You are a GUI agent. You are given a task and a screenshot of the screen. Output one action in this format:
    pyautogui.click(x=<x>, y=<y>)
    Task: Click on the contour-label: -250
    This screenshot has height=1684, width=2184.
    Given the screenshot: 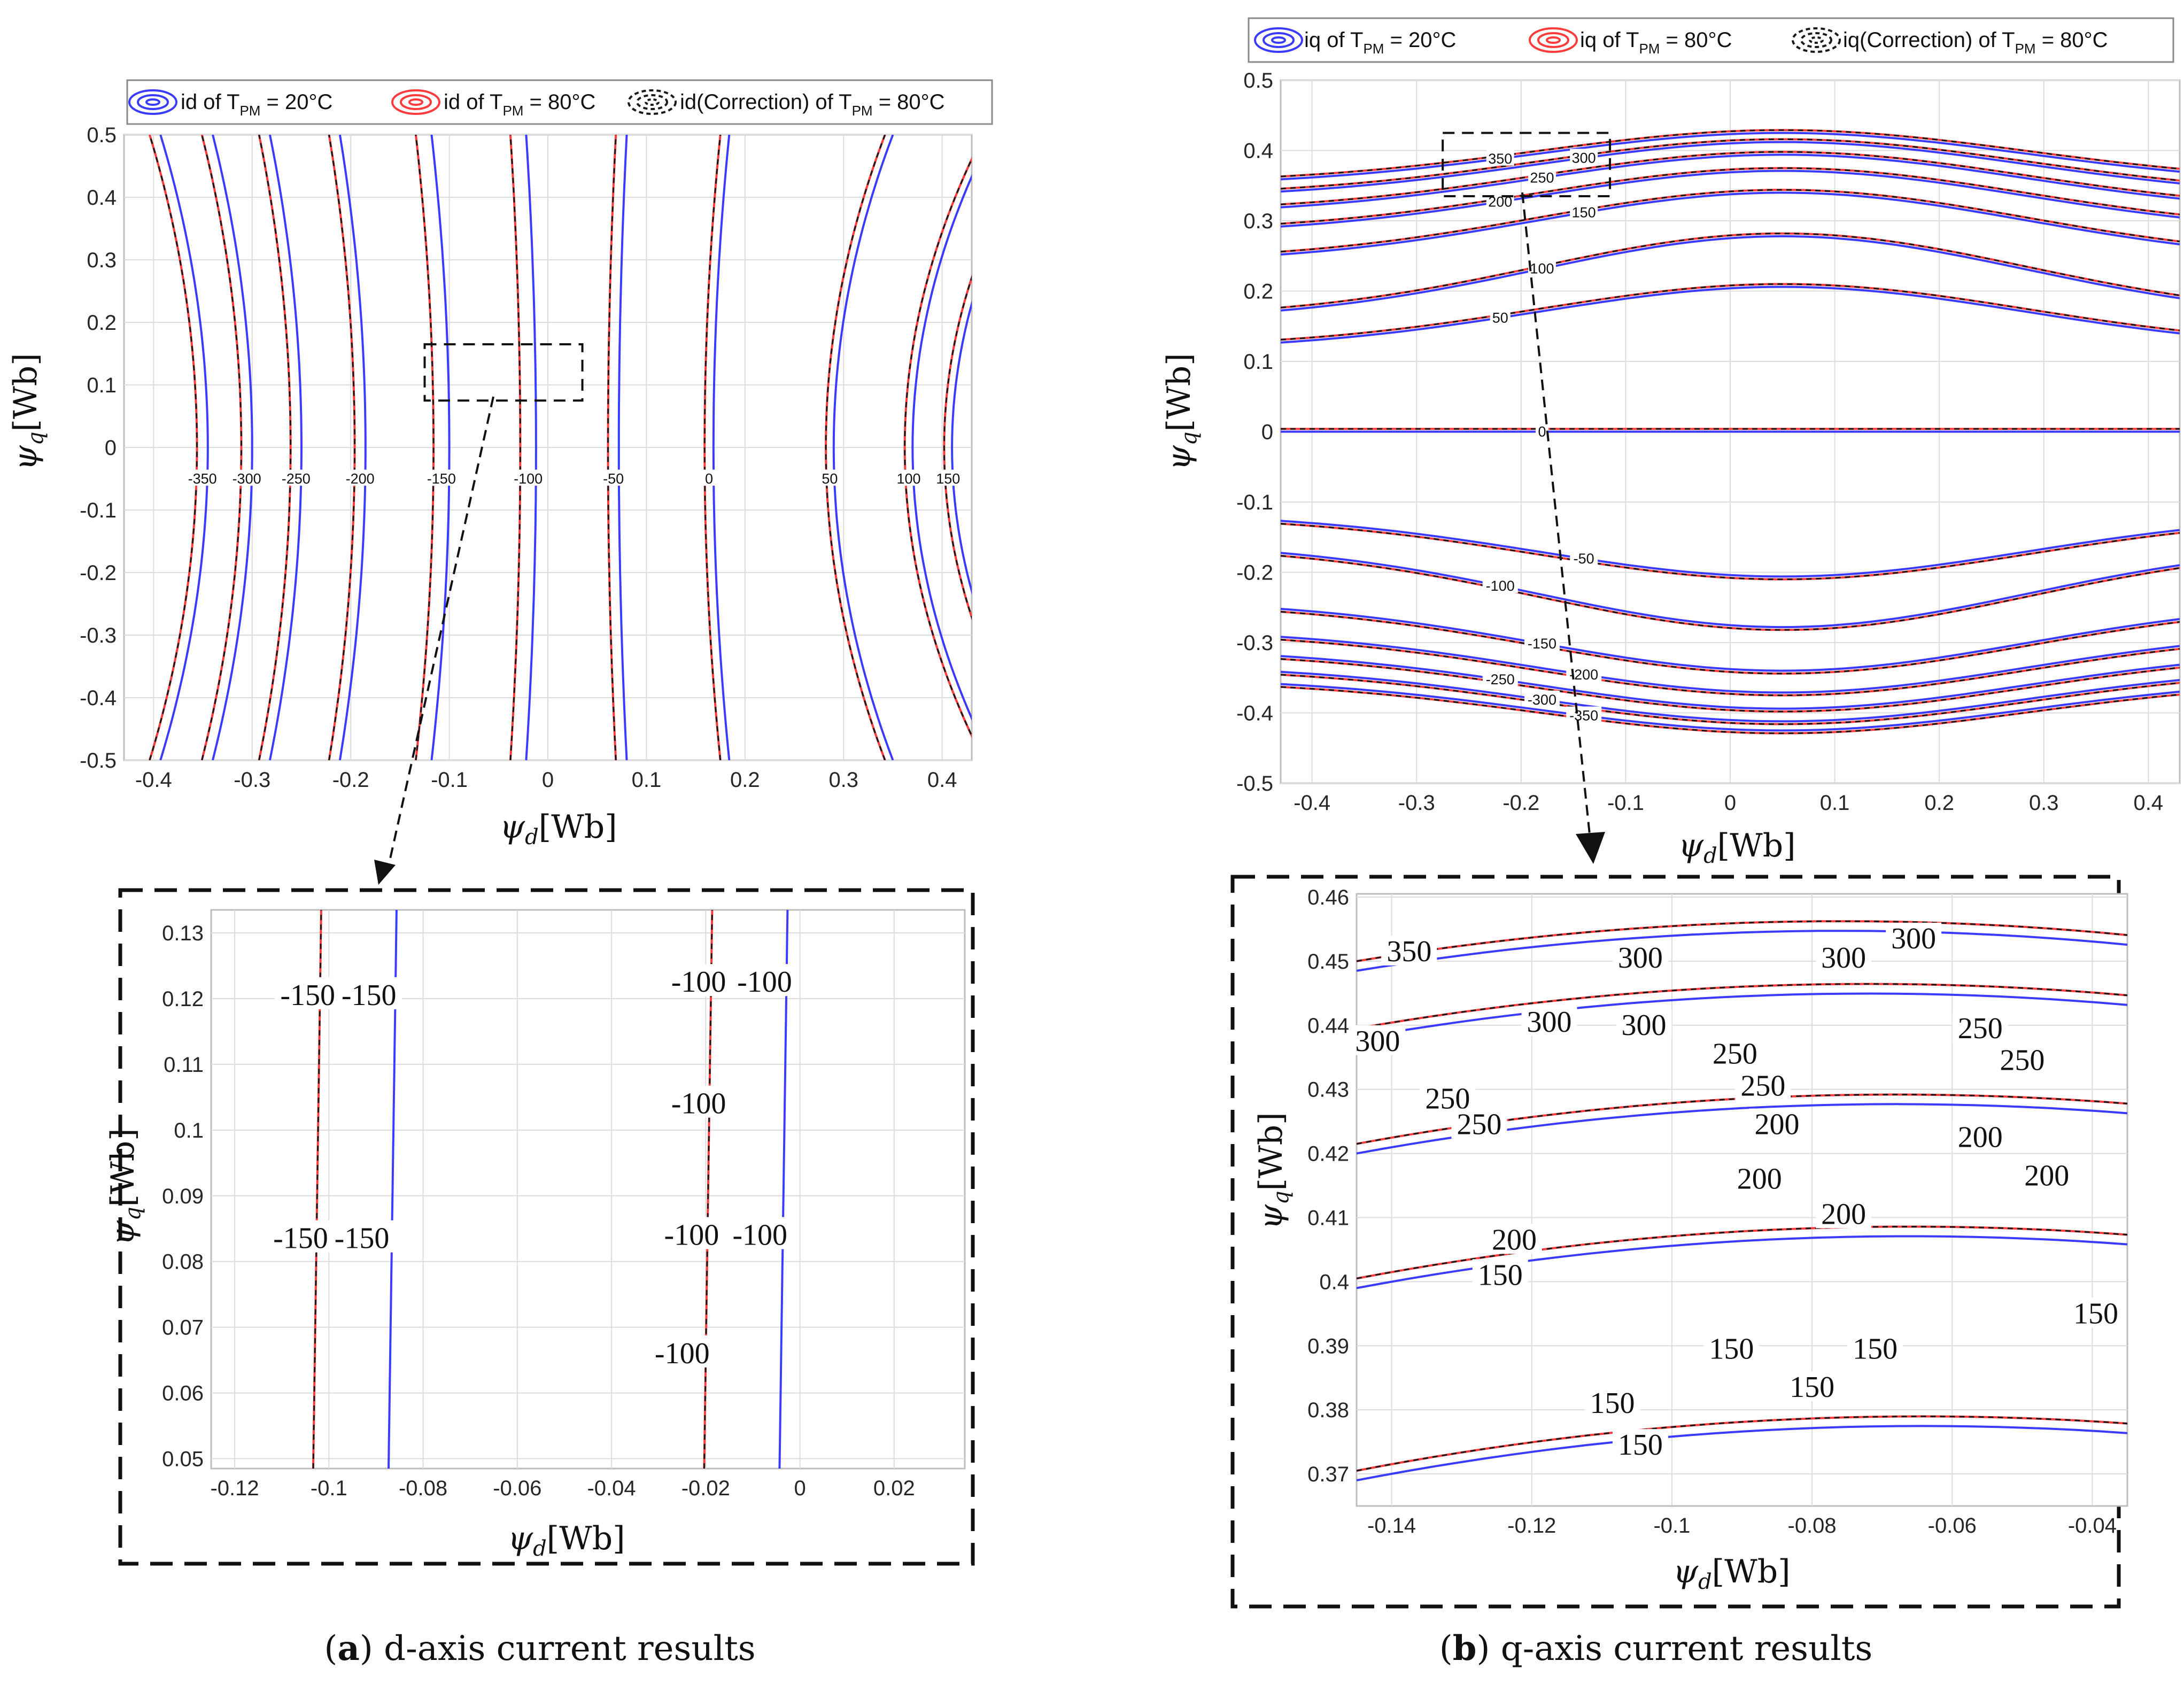 What is the action you would take?
    pyautogui.click(x=297, y=479)
    